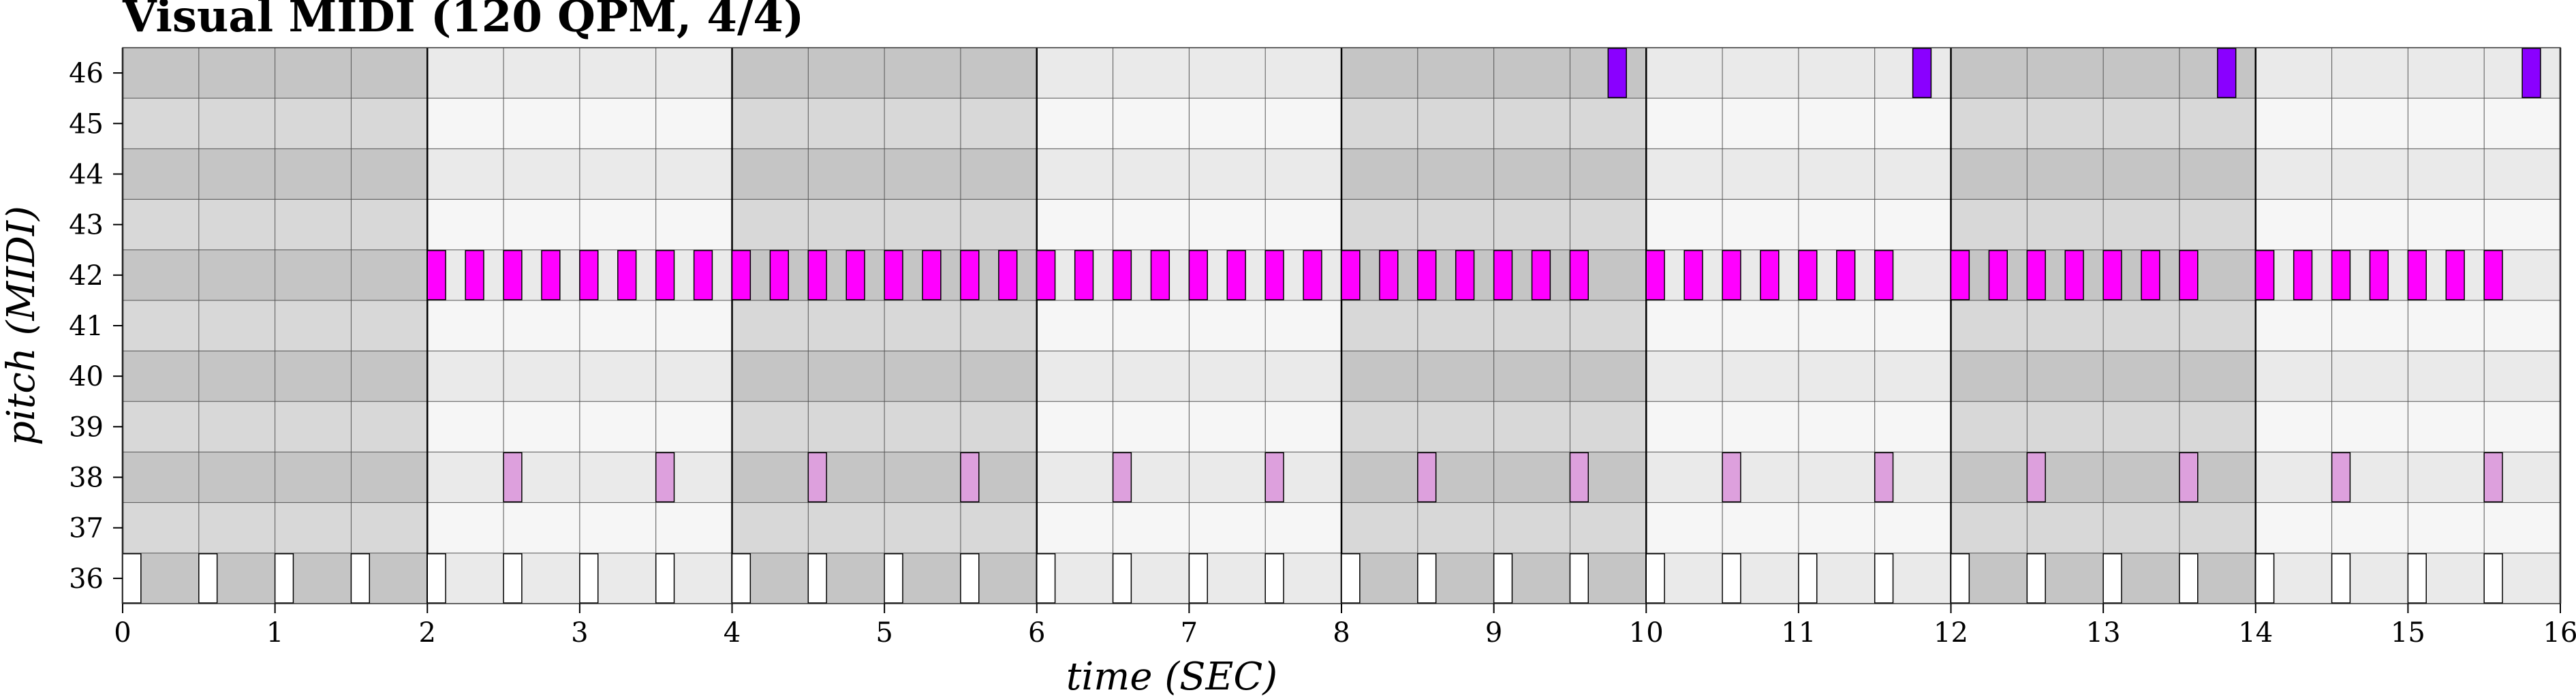 This screenshot has height=699, width=2576. What do you see at coordinates (86, 174) in the screenshot?
I see `y-tick-label: 44` at bounding box center [86, 174].